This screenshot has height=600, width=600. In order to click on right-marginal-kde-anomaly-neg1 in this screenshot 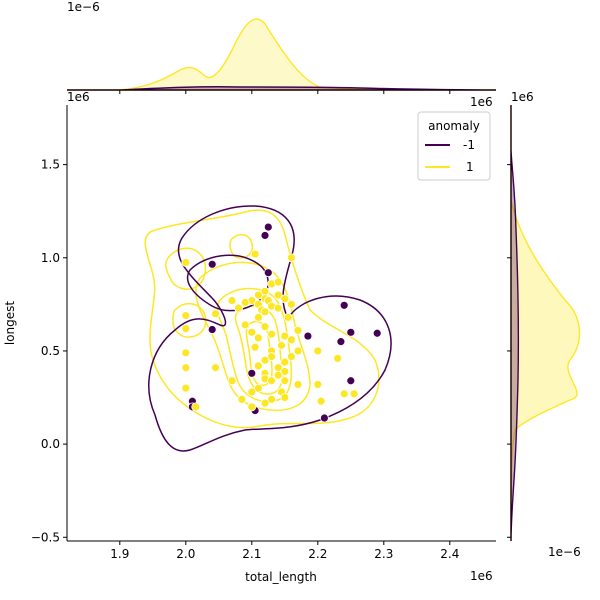, I will do `click(515, 323)`.